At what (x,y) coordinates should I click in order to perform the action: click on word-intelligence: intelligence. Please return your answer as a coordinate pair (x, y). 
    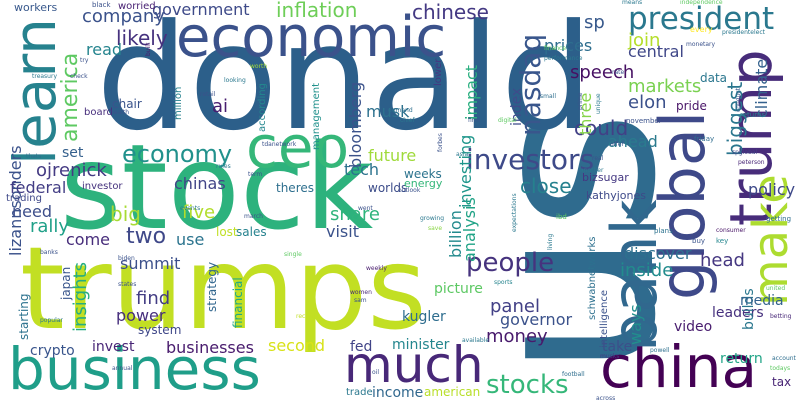
    Looking at the image, I should click on (604, 318).